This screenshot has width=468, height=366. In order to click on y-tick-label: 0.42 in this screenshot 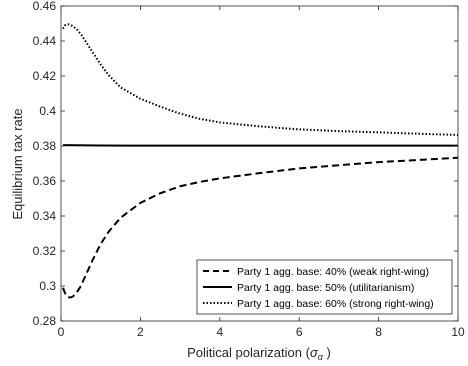, I will do `click(45, 76)`.